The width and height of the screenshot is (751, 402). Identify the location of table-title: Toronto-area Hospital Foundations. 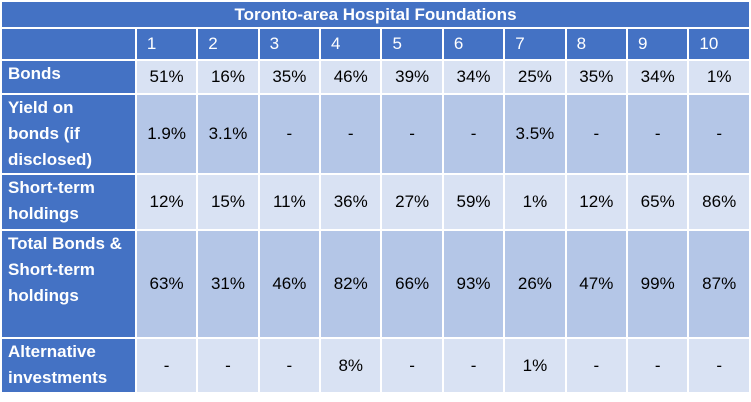
(375, 14).